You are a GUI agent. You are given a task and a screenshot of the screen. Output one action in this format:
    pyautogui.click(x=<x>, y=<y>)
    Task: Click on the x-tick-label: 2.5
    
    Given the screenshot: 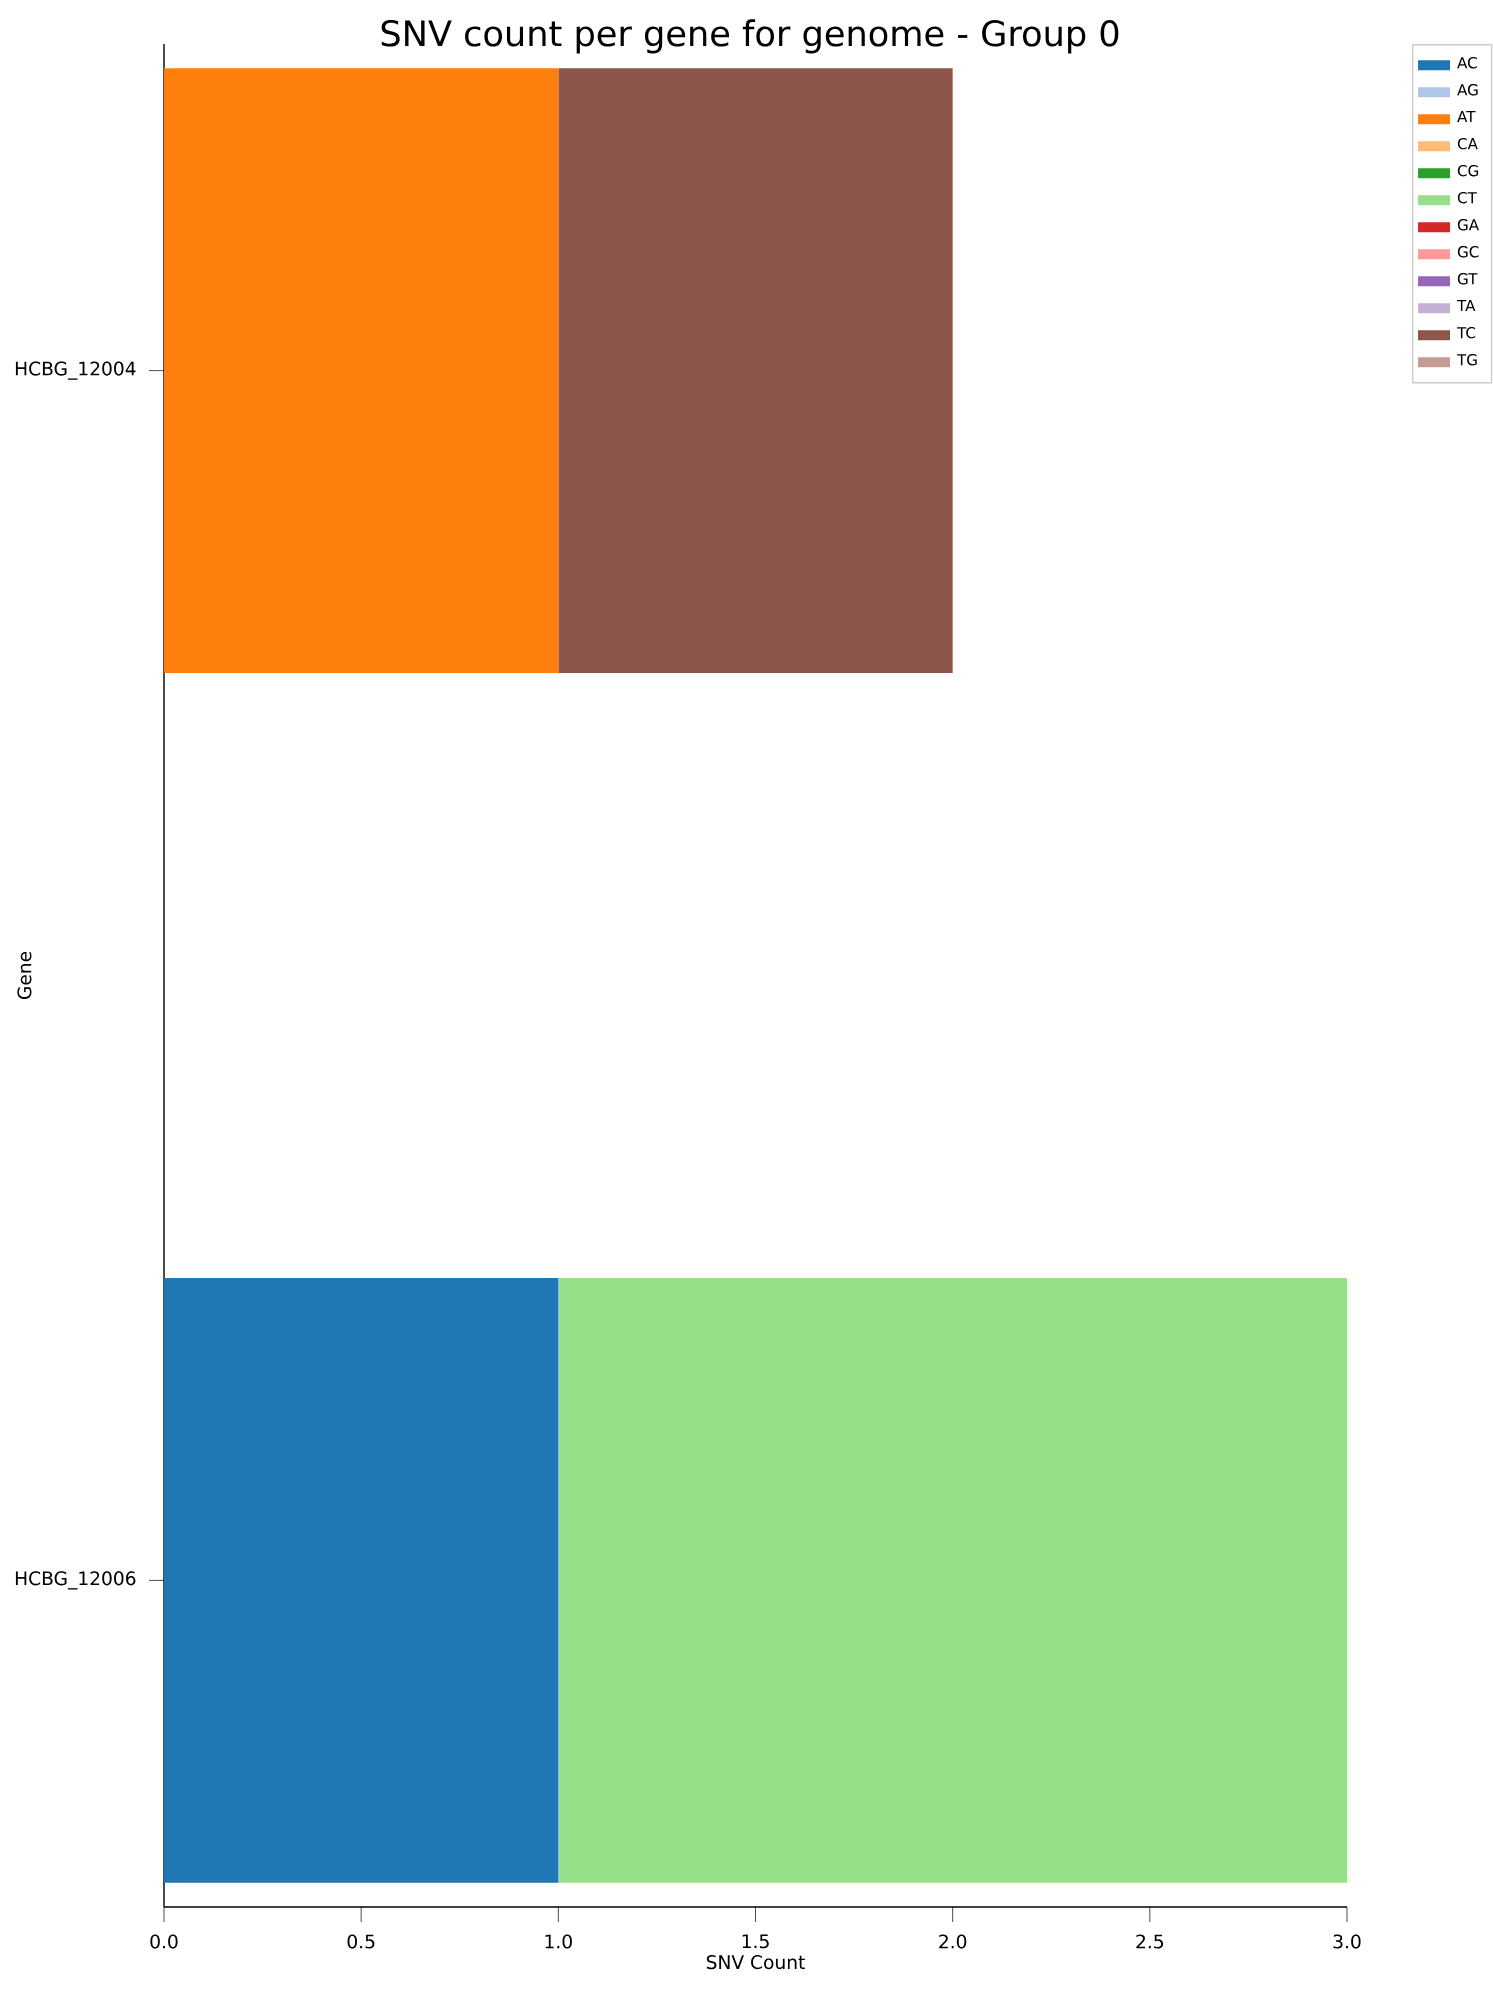 What is the action you would take?
    pyautogui.click(x=1150, y=1941)
    